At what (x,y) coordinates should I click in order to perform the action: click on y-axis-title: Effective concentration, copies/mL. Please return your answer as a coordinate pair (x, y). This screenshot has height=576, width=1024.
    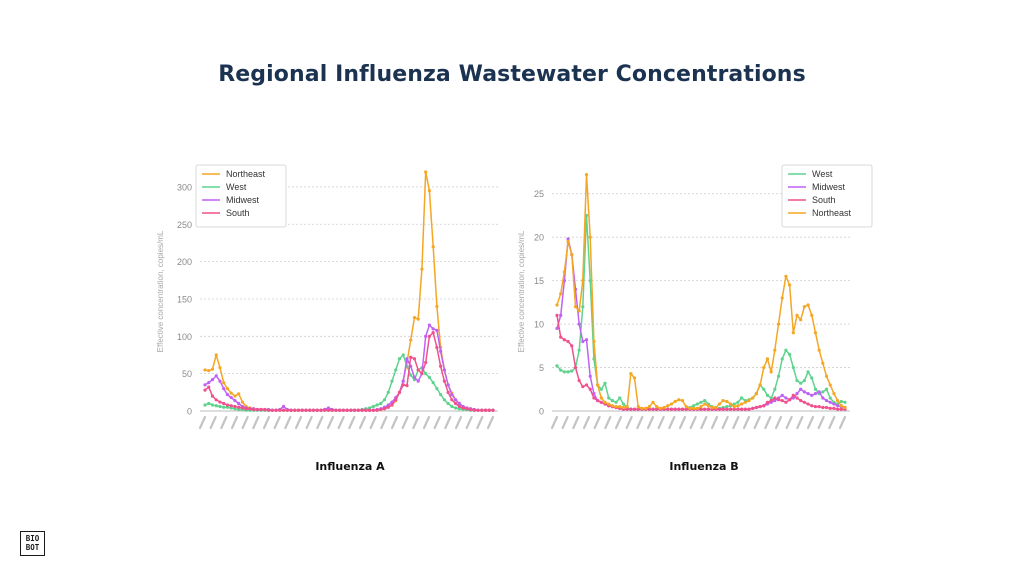
    Looking at the image, I should click on (521, 291).